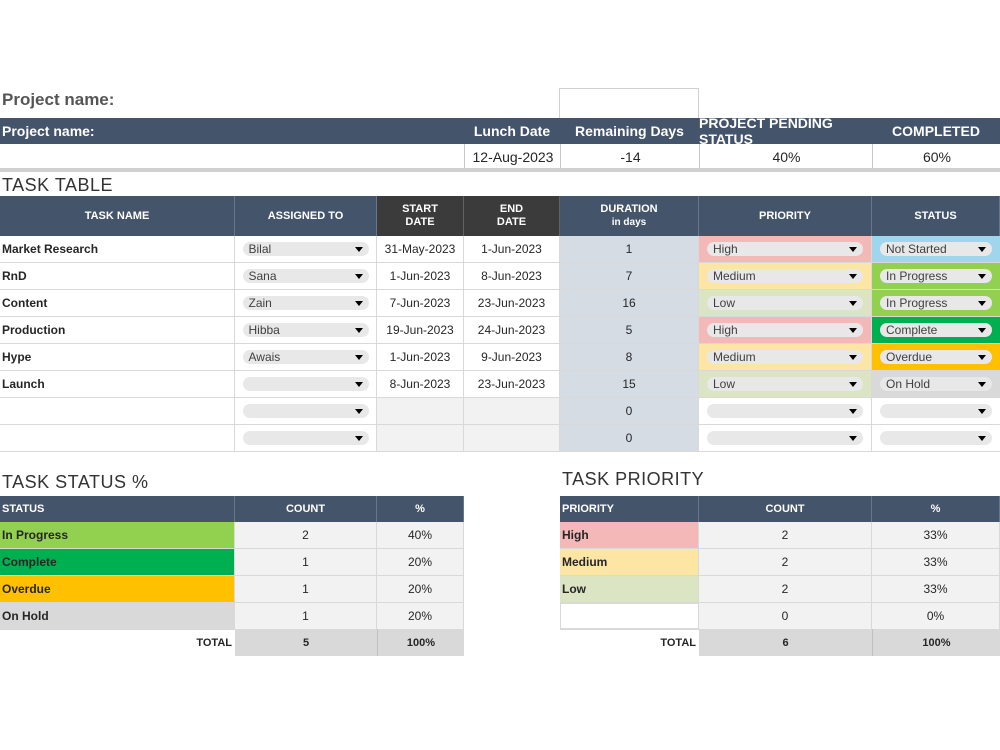  What do you see at coordinates (512, 249) in the screenshot?
I see `end-date-cell: 1-Jun-2023` at bounding box center [512, 249].